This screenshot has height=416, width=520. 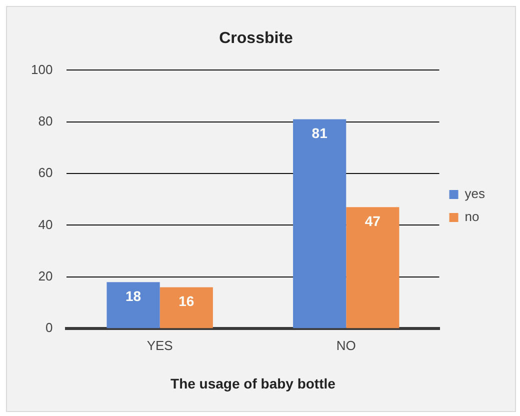 I want to click on y-tick-label: 0, so click(x=49, y=328).